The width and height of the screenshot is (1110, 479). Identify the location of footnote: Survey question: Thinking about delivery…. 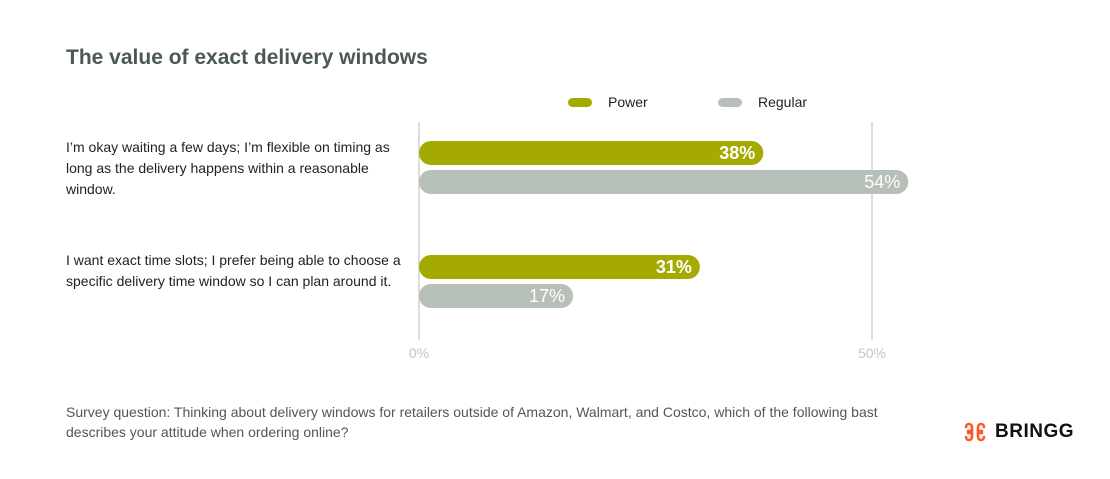
(472, 422).